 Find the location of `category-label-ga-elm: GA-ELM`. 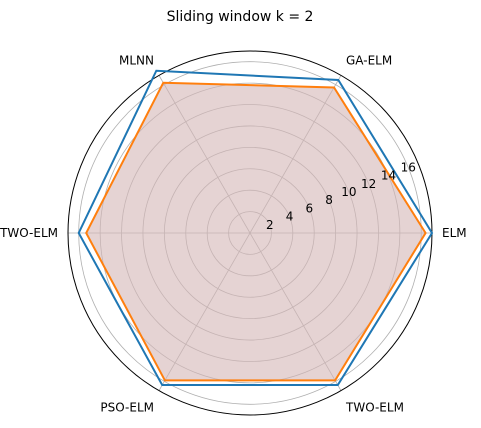

category-label-ga-elm: GA-ELM is located at coordinates (369, 61).